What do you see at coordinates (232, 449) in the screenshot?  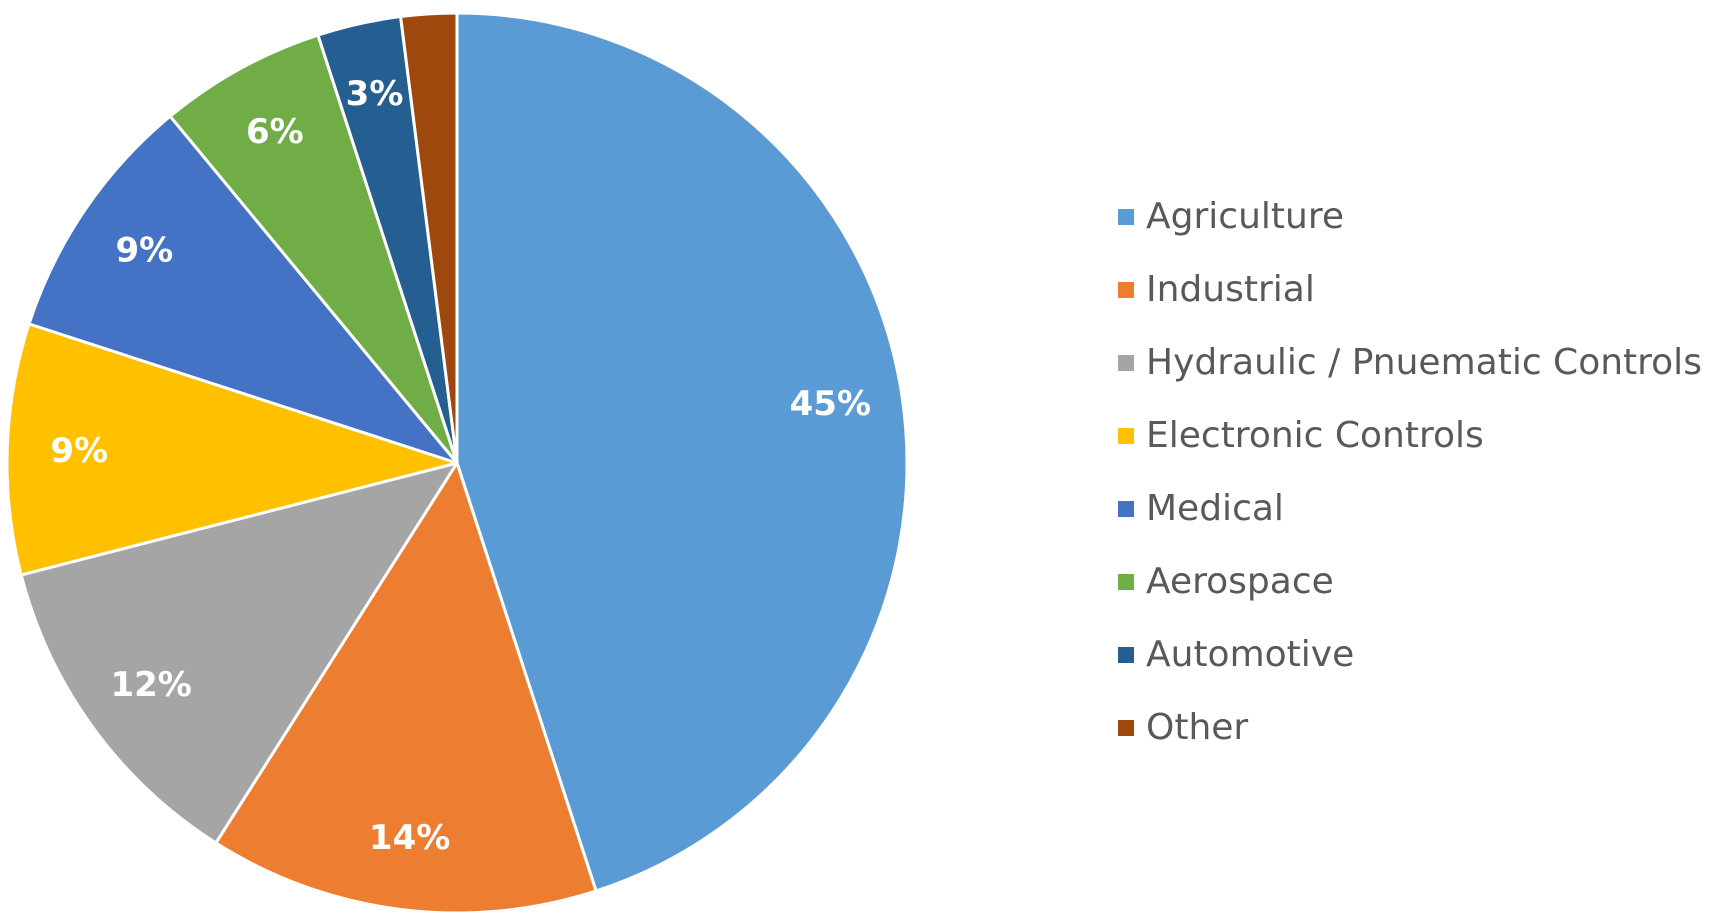 I see `slice-electronic-controls` at bounding box center [232, 449].